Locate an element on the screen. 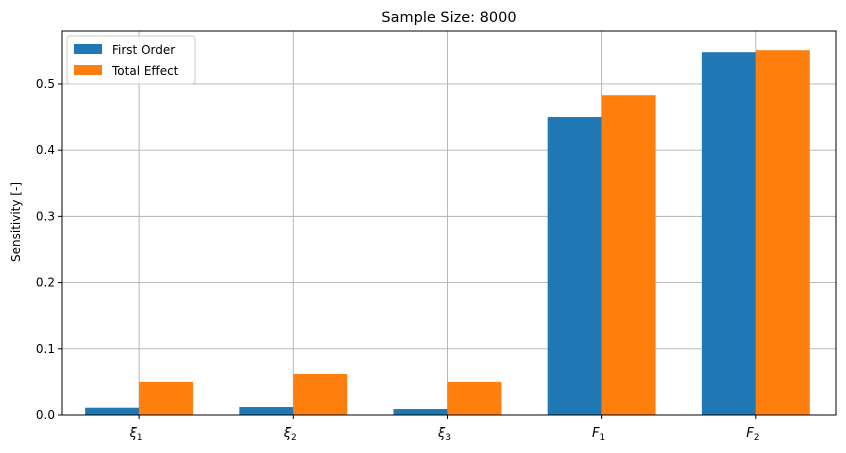 The height and width of the screenshot is (453, 846). y-tick-label: 0.1 is located at coordinates (45, 349).